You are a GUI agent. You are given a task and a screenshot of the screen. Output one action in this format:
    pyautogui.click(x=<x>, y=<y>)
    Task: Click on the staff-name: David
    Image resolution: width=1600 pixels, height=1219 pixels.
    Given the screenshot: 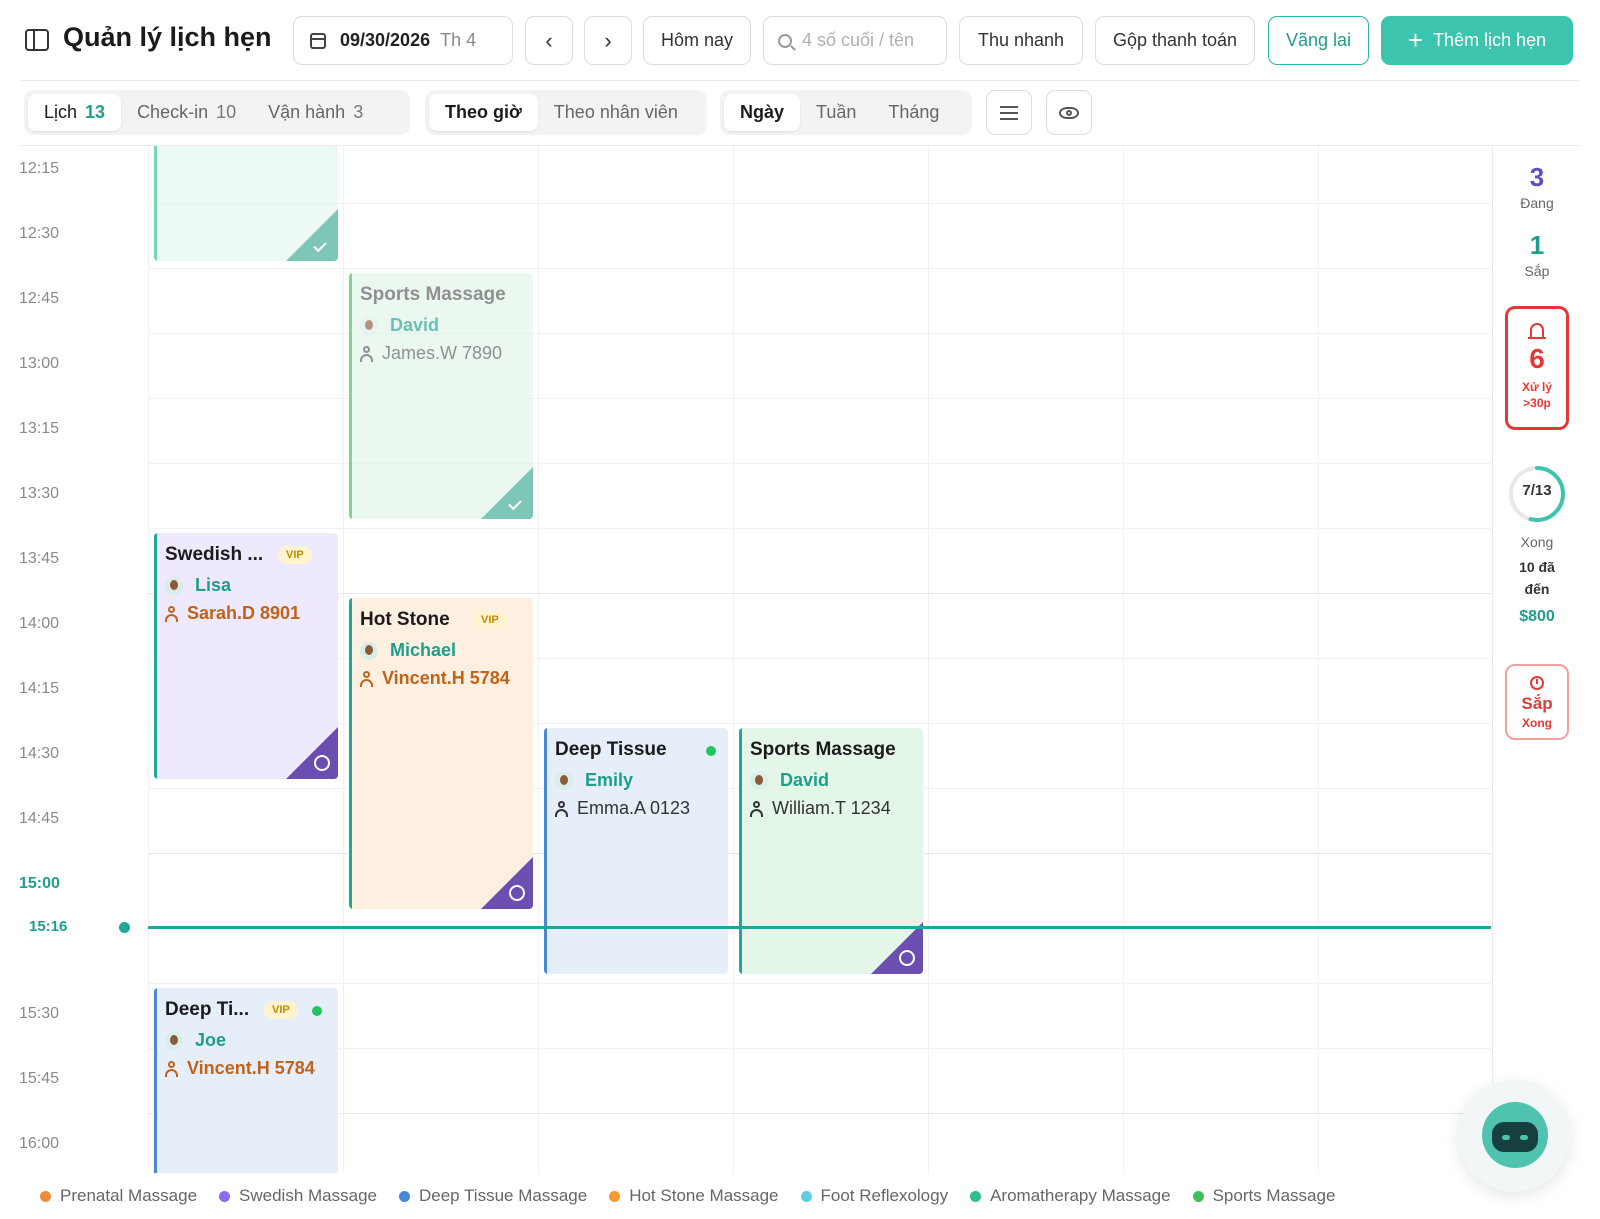 What is the action you would take?
    pyautogui.click(x=415, y=325)
    